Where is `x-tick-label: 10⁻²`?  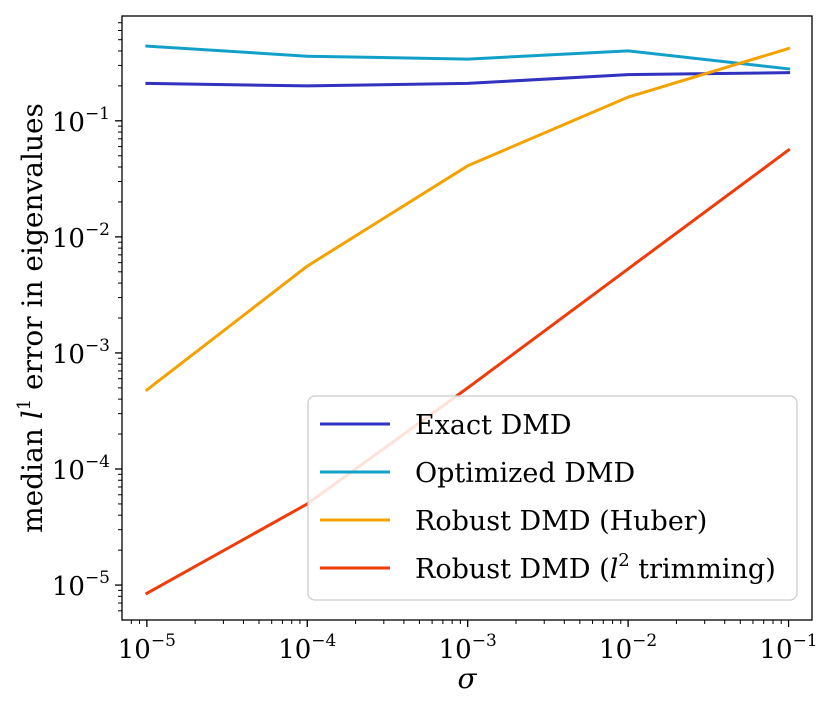 x-tick-label: 10⁻² is located at coordinates (628, 648).